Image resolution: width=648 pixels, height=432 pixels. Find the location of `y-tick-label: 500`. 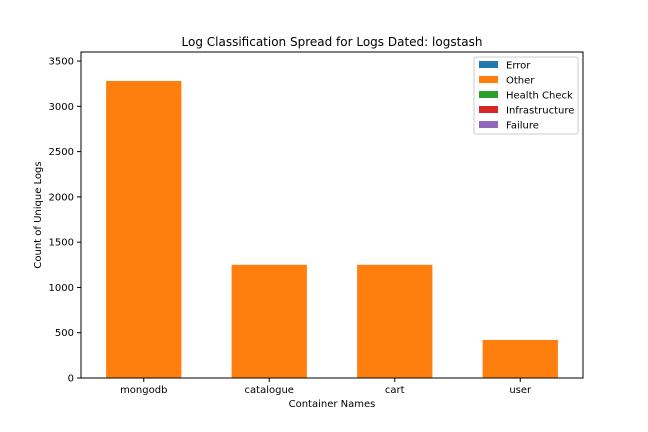

y-tick-label: 500 is located at coordinates (64, 333).